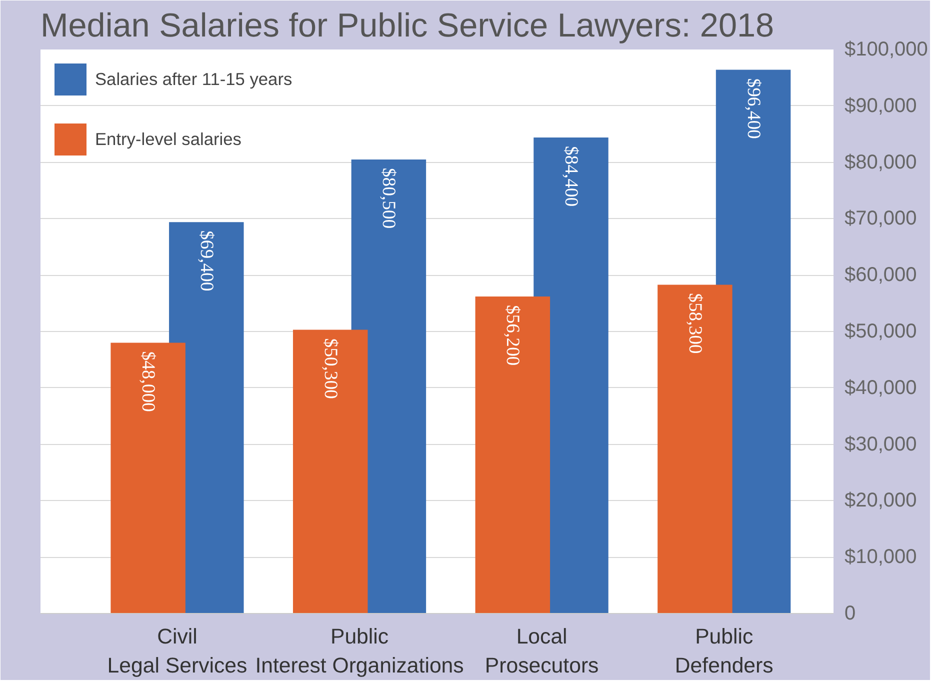  What do you see at coordinates (880, 444) in the screenshot?
I see `y-tick-label: $30,000` at bounding box center [880, 444].